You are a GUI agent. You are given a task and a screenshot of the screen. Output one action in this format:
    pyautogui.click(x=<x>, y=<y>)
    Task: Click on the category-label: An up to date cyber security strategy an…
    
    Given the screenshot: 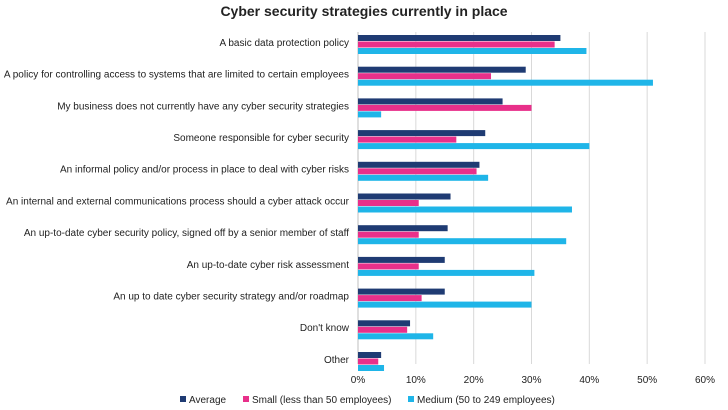 What is the action you would take?
    pyautogui.click(x=231, y=296)
    